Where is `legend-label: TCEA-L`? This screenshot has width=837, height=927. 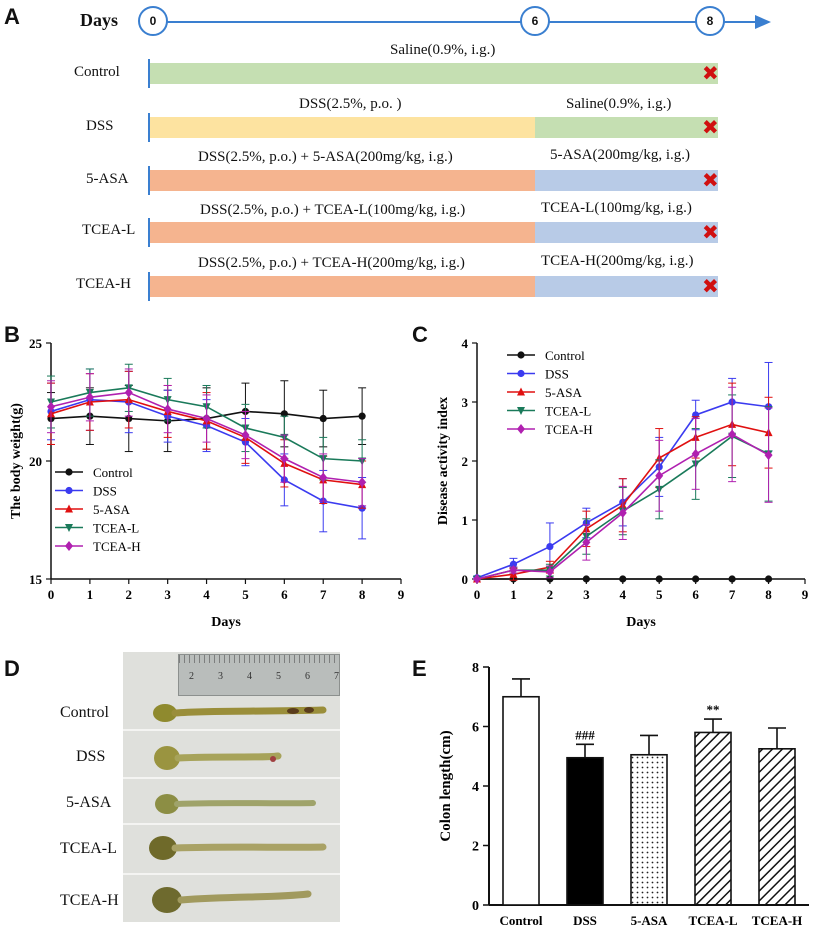 legend-label: TCEA-L is located at coordinates (568, 411).